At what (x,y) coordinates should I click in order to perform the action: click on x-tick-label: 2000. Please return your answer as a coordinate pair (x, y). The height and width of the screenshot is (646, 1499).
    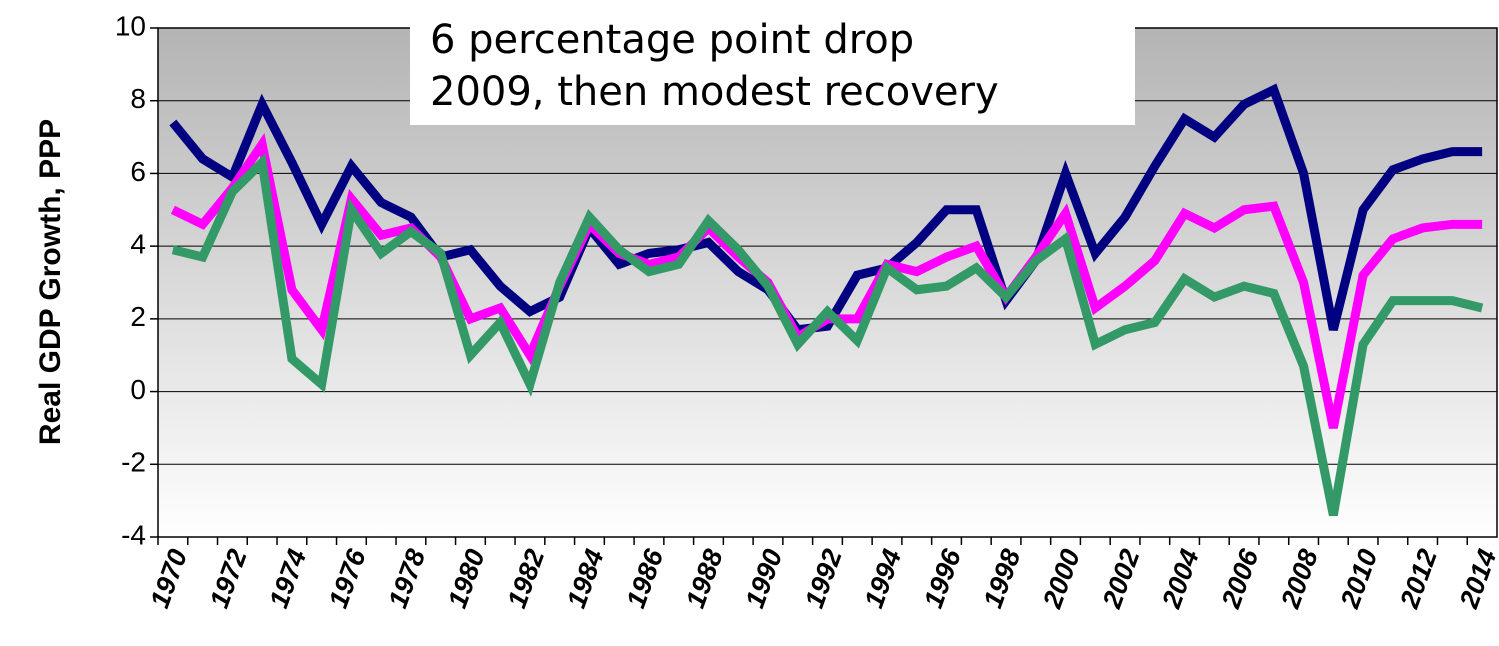
    Looking at the image, I should click on (1061, 579).